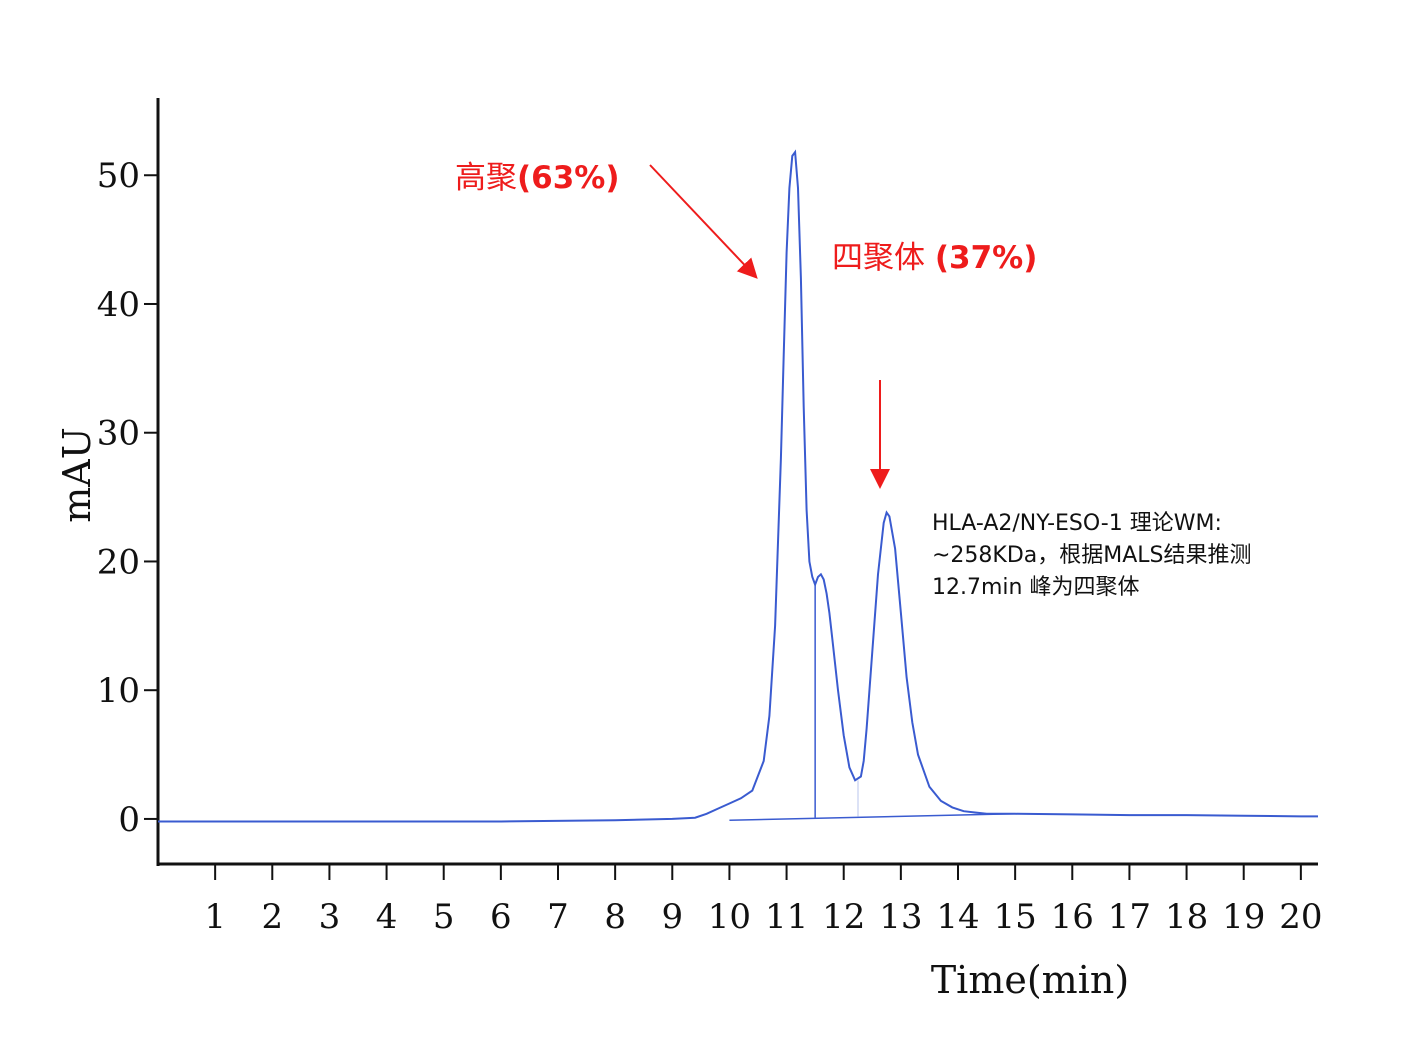  I want to click on annotation-tetramer-text: 四聚体, so click(883, 258).